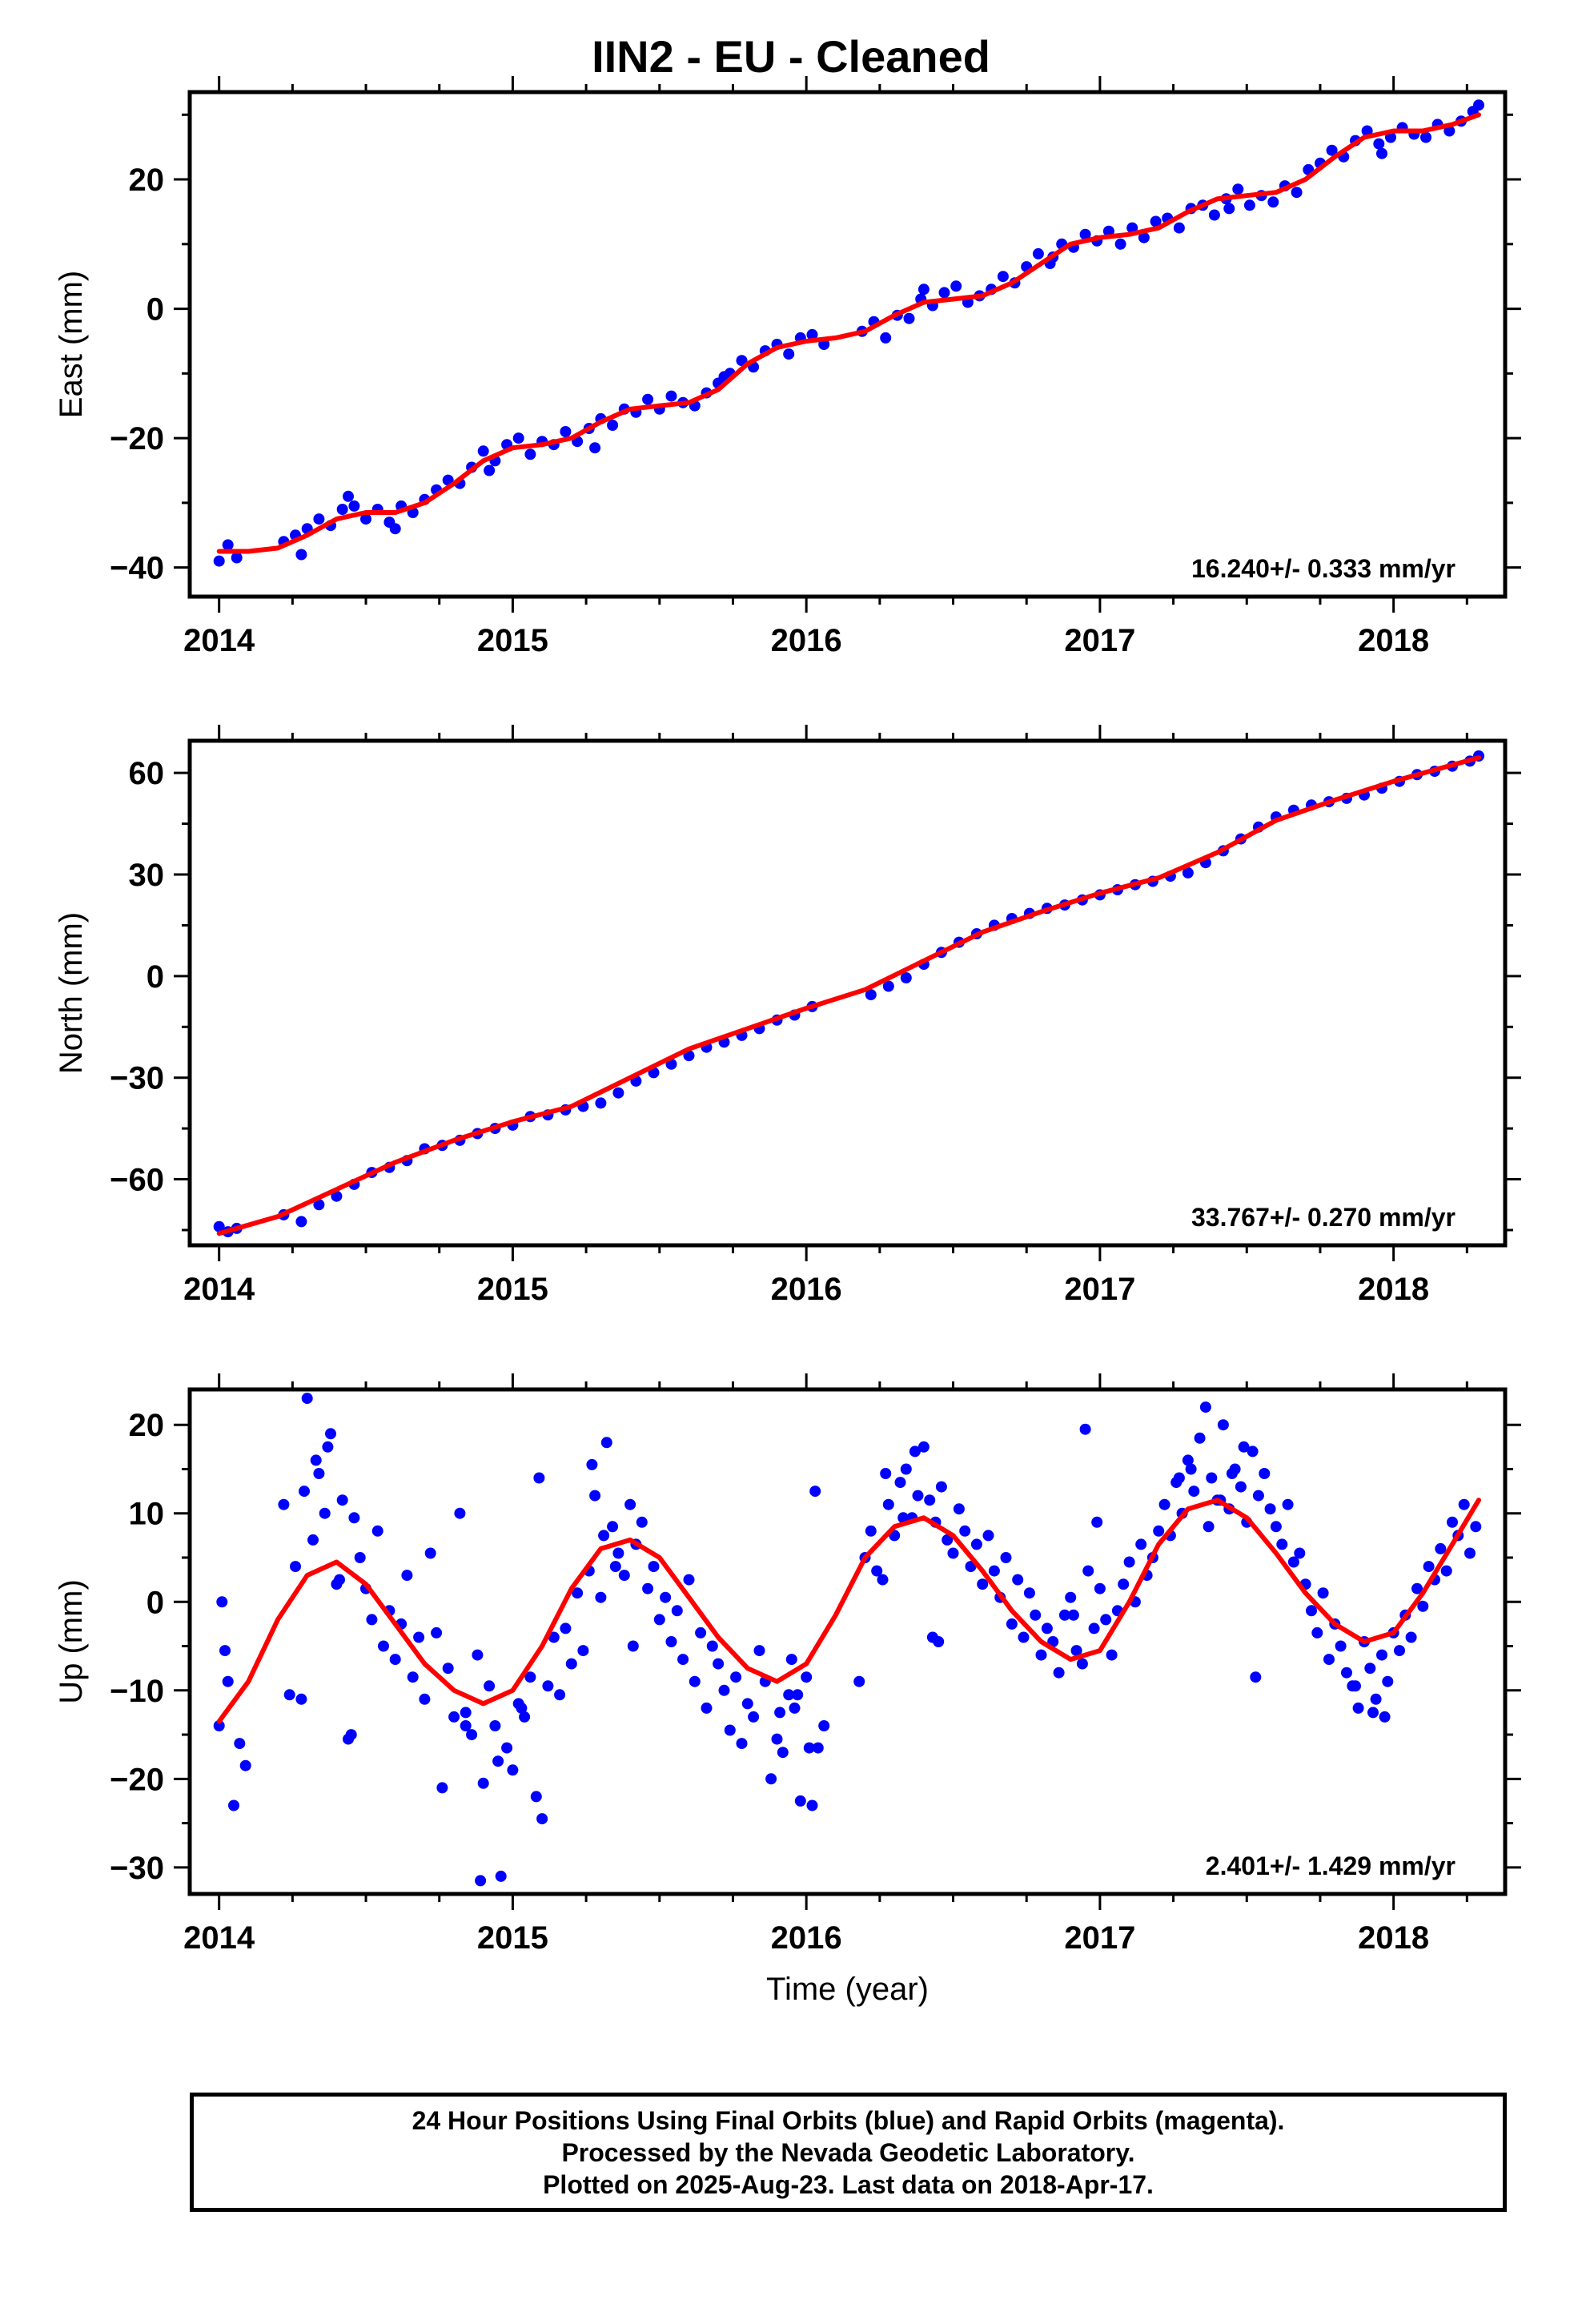  What do you see at coordinates (806, 1938) in the screenshot?
I see `x-tick-label: 2016` at bounding box center [806, 1938].